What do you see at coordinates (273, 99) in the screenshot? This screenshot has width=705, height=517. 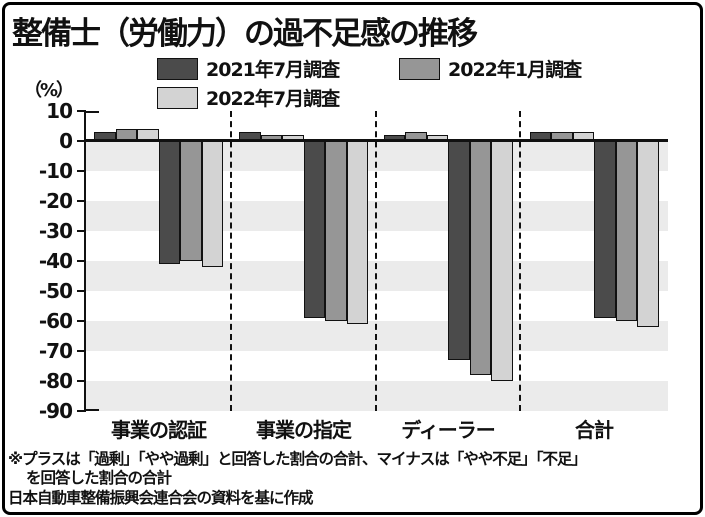 I see `legend-label: 2022年7月調査` at bounding box center [273, 99].